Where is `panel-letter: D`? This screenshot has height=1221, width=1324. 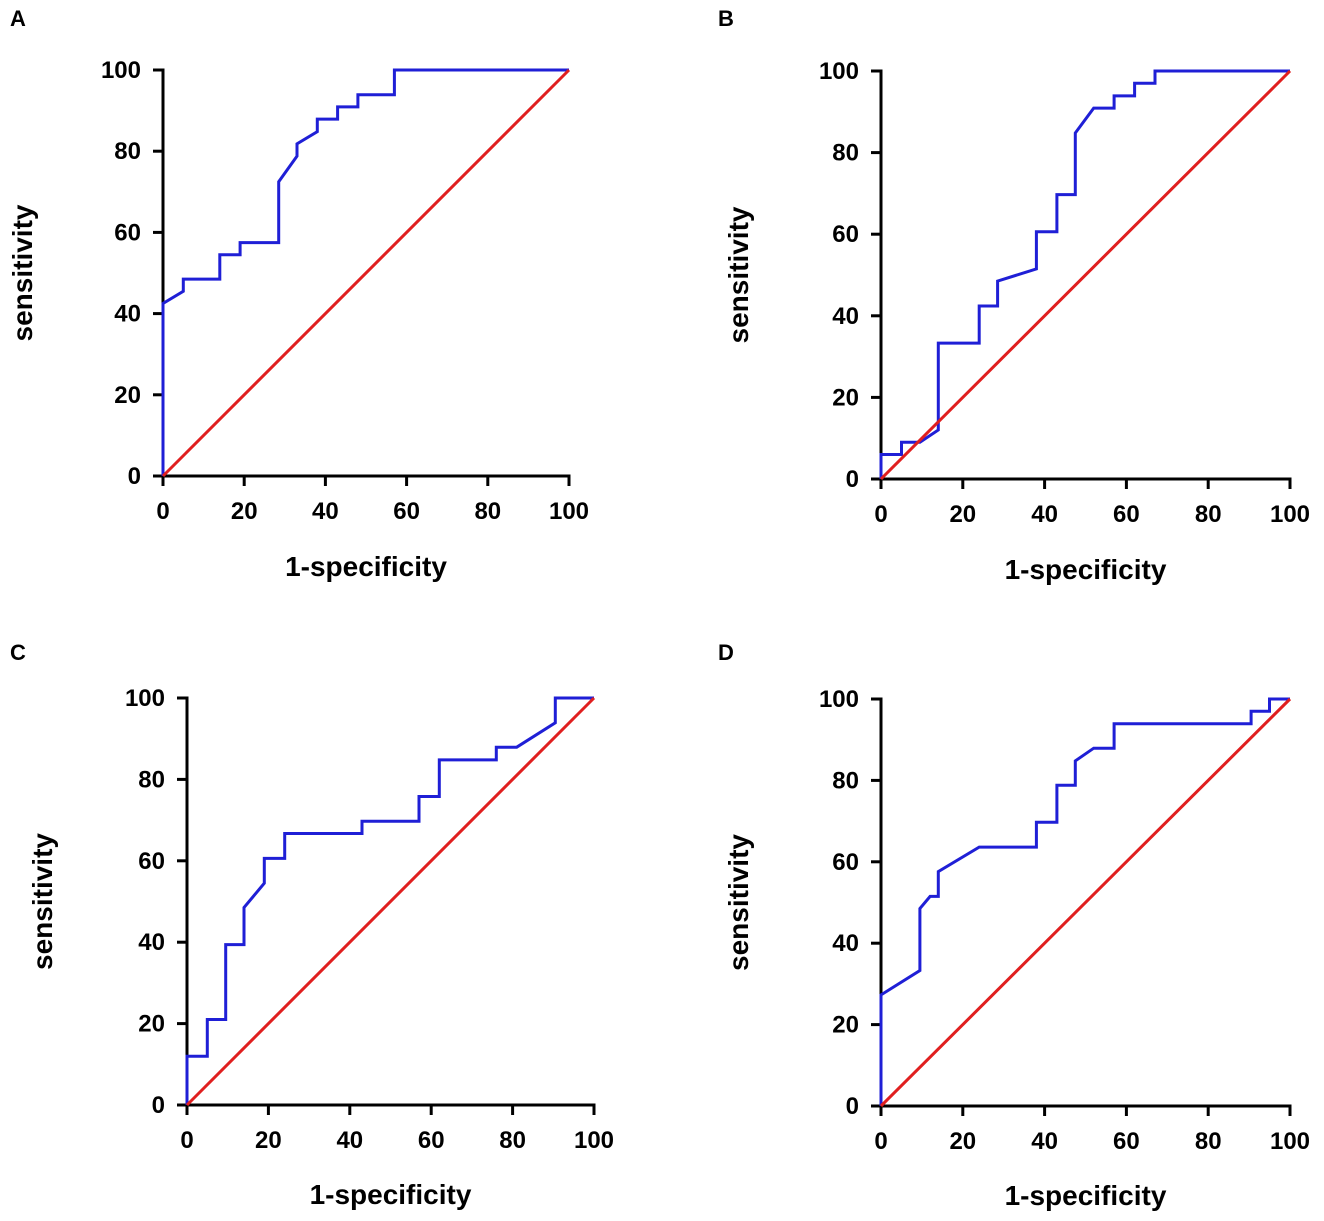
panel-letter: D is located at coordinates (726, 652).